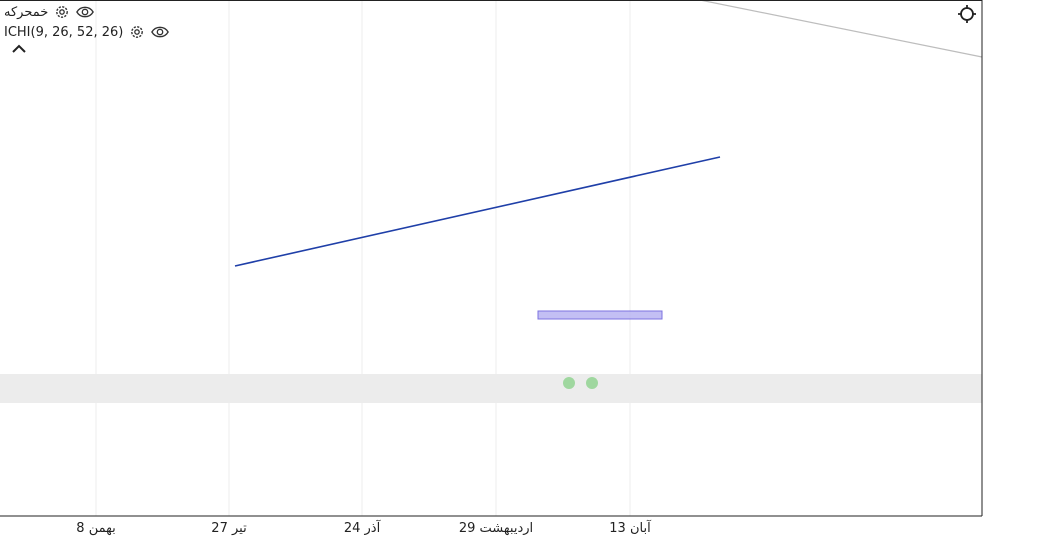 This screenshot has width=1061, height=540. What do you see at coordinates (491, 388) in the screenshot?
I see `range-band` at bounding box center [491, 388].